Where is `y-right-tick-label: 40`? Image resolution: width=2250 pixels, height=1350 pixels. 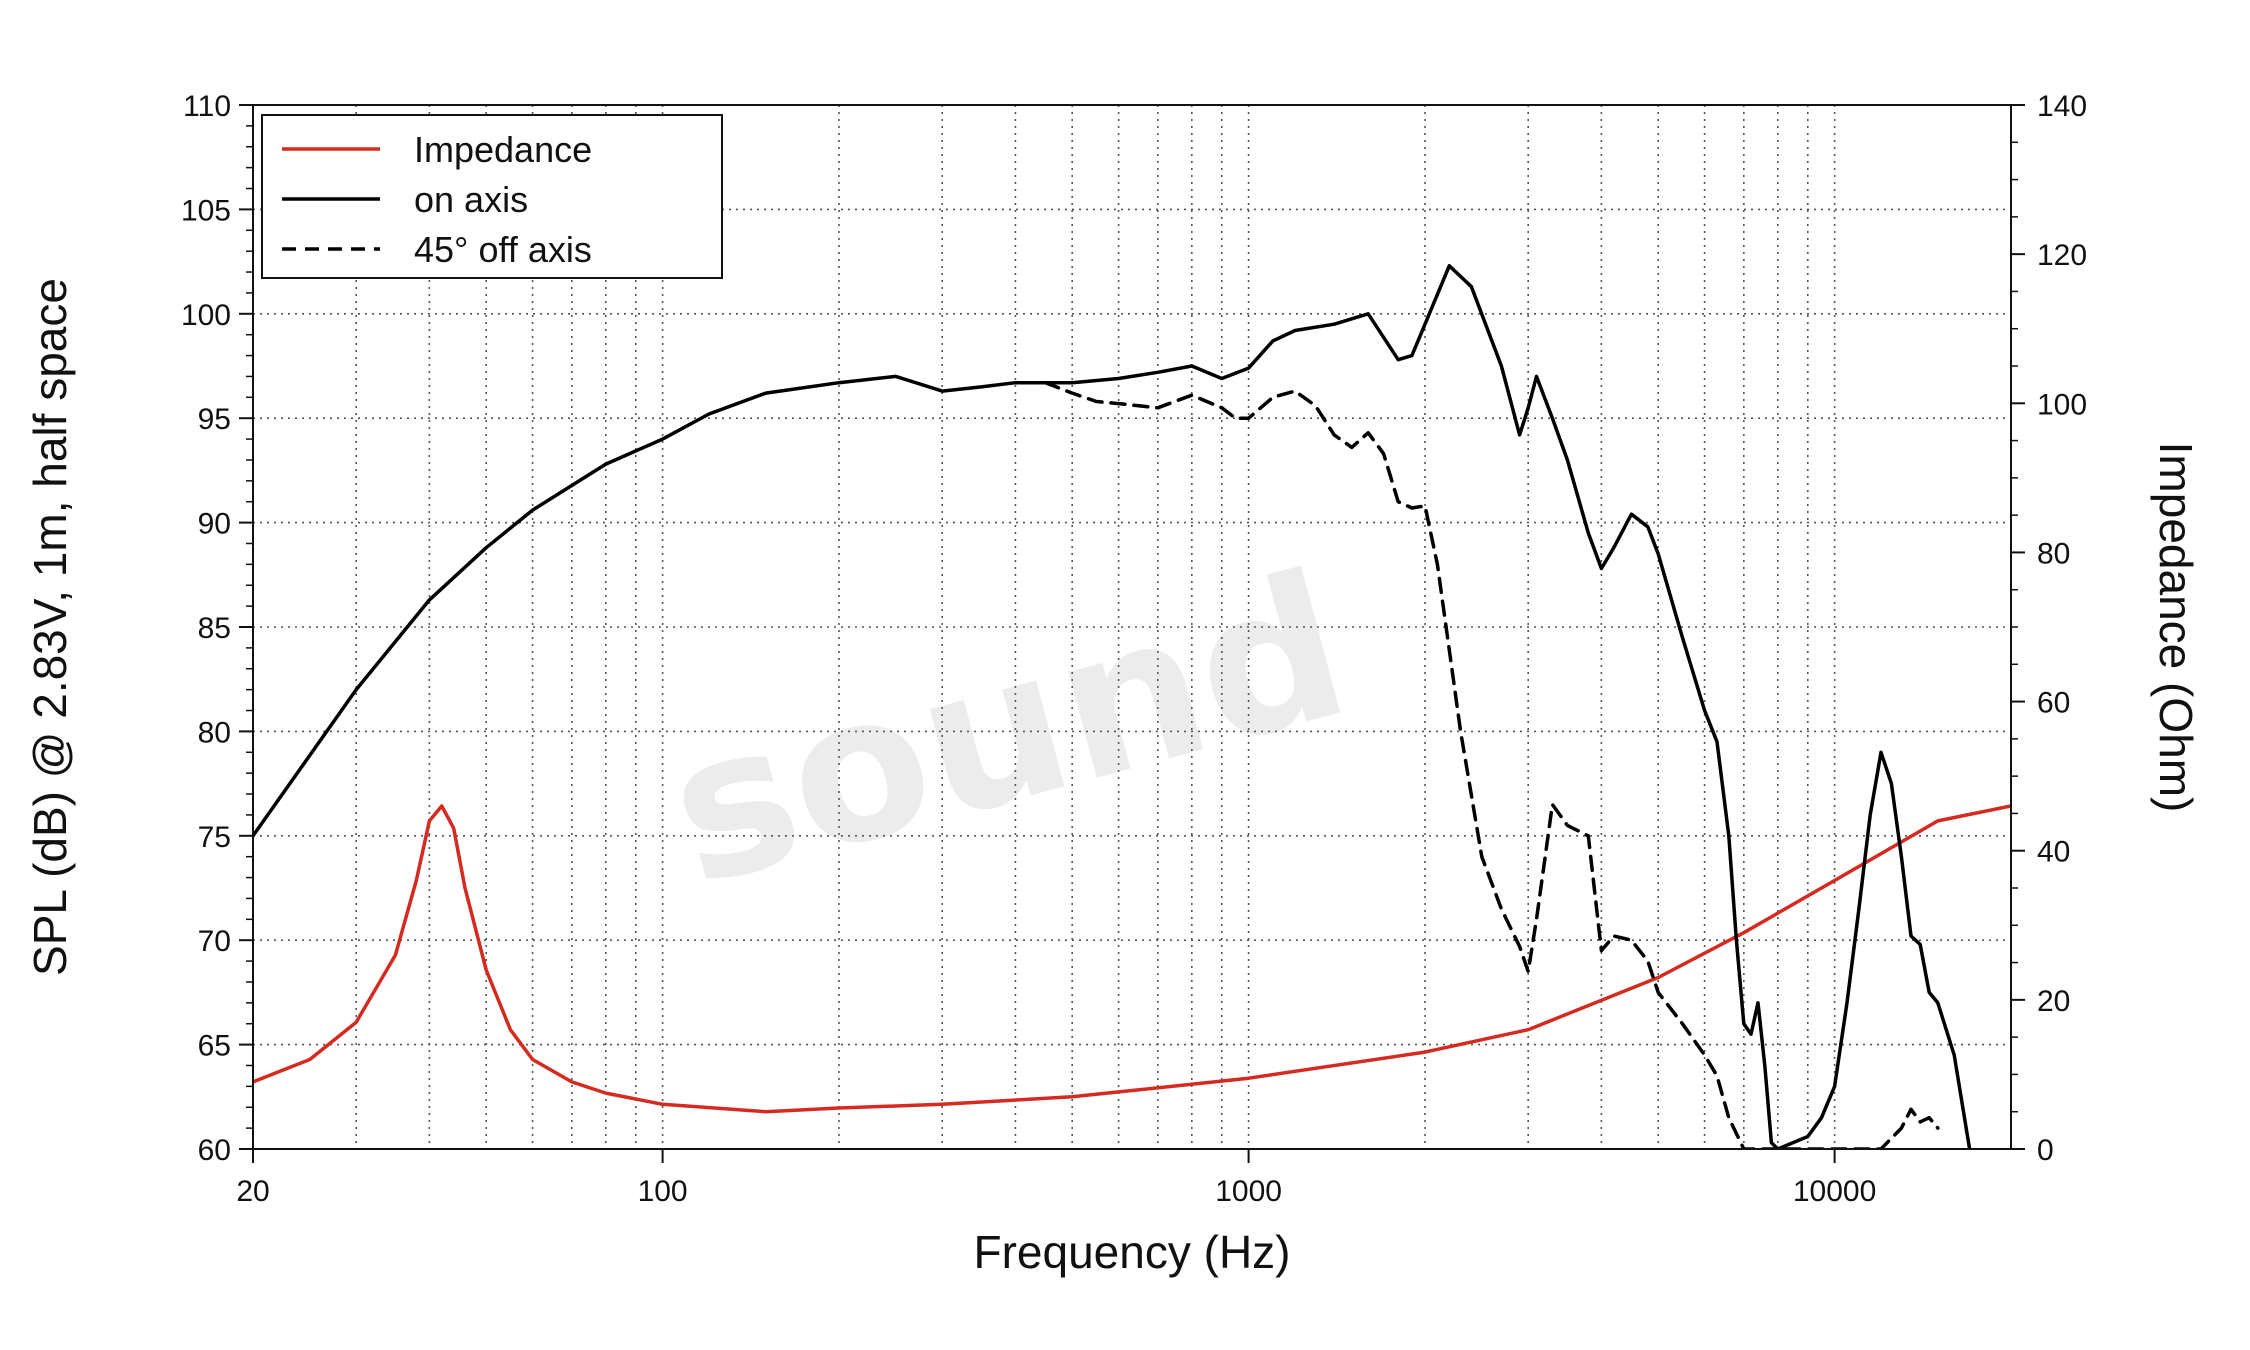 y-right-tick-label: 40 is located at coordinates (2053, 852).